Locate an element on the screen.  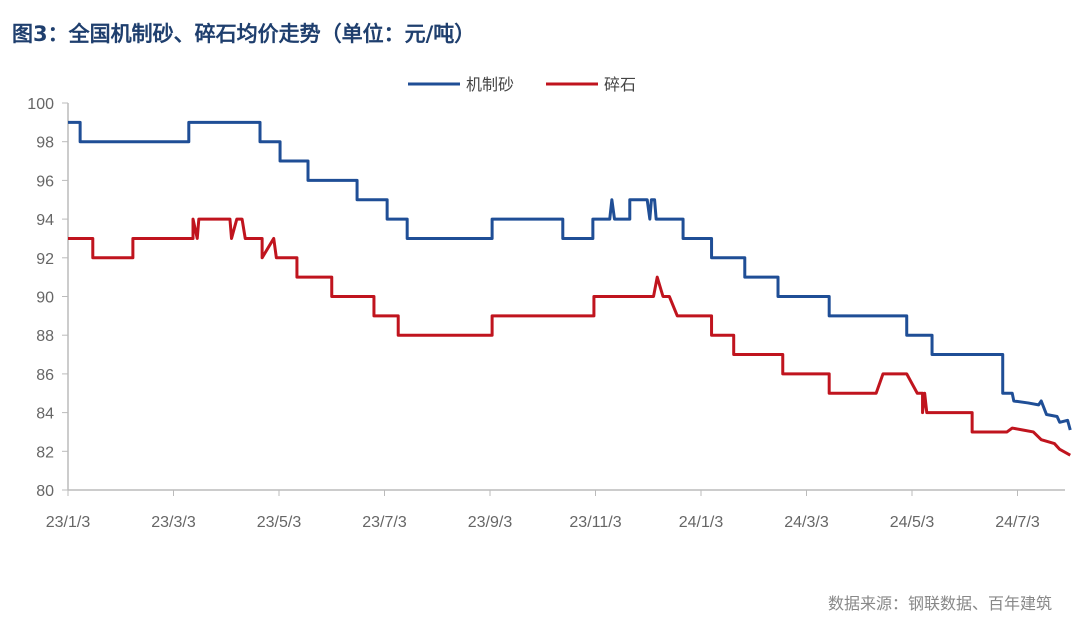
x-tick-label: 24/5/3 is located at coordinates (912, 522).